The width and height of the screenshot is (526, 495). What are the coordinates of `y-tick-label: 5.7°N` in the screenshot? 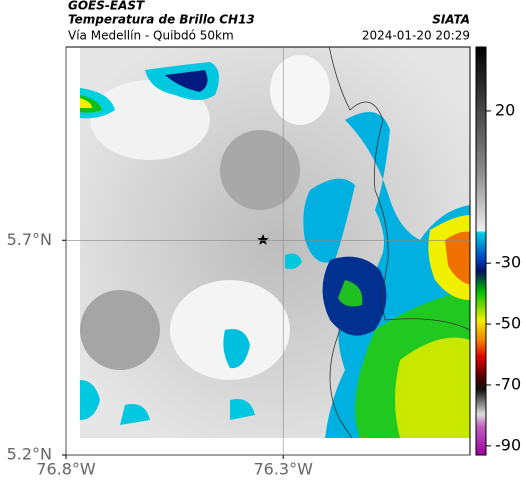 It's located at (29, 239).